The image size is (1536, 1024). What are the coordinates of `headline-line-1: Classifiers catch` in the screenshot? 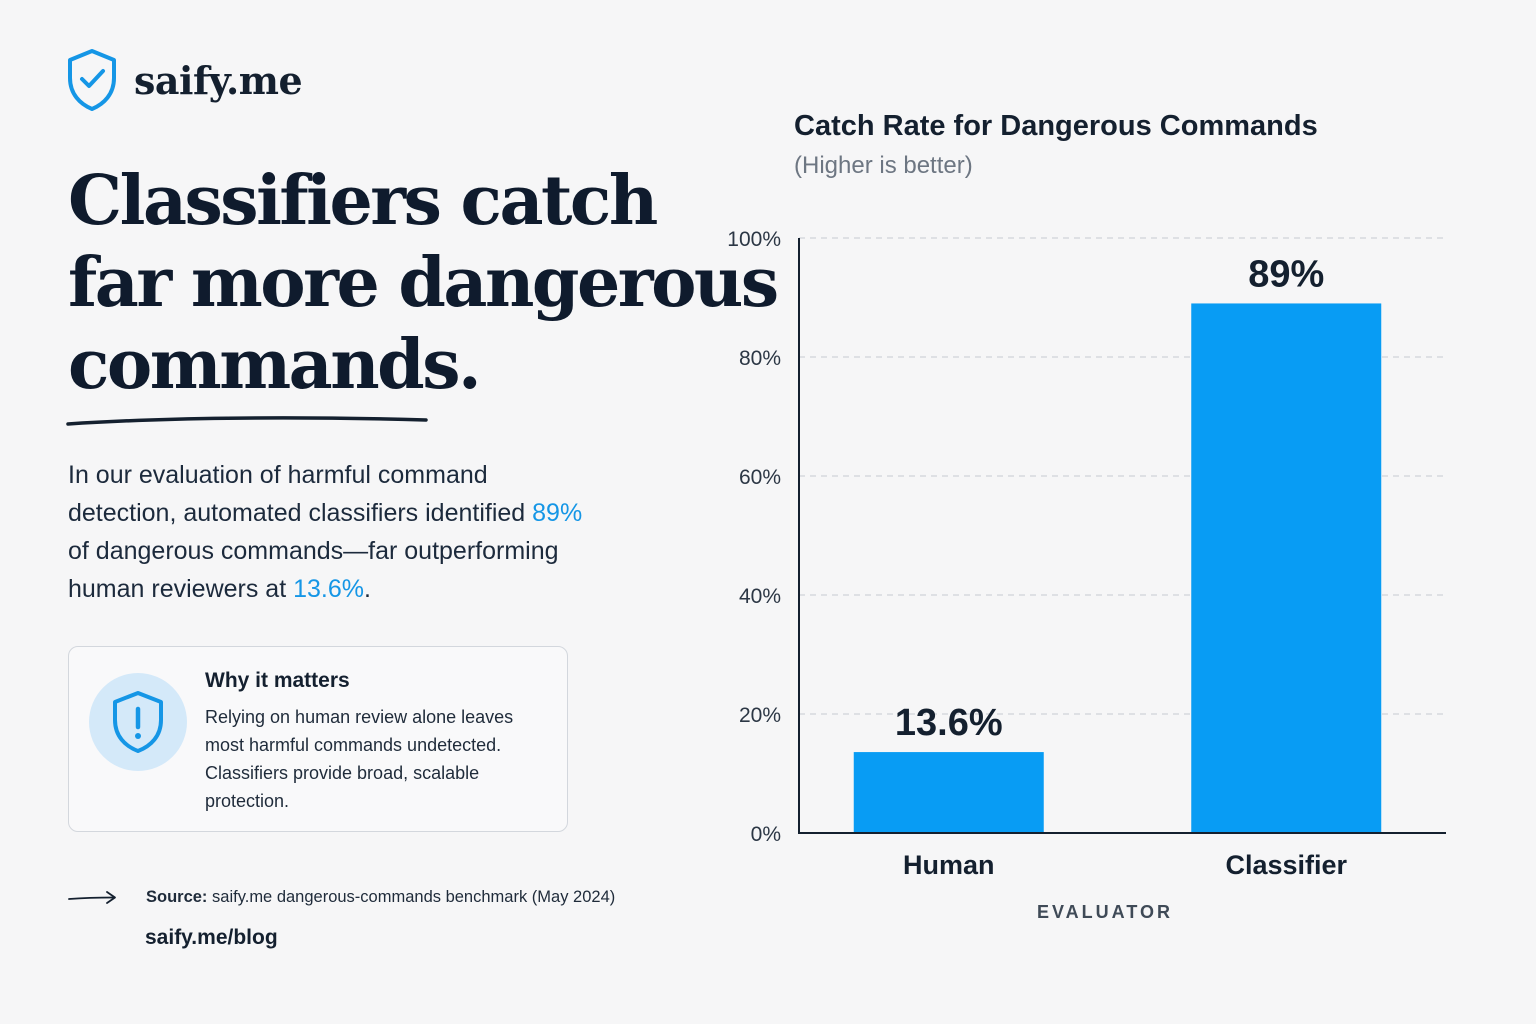 It's located at (363, 201).